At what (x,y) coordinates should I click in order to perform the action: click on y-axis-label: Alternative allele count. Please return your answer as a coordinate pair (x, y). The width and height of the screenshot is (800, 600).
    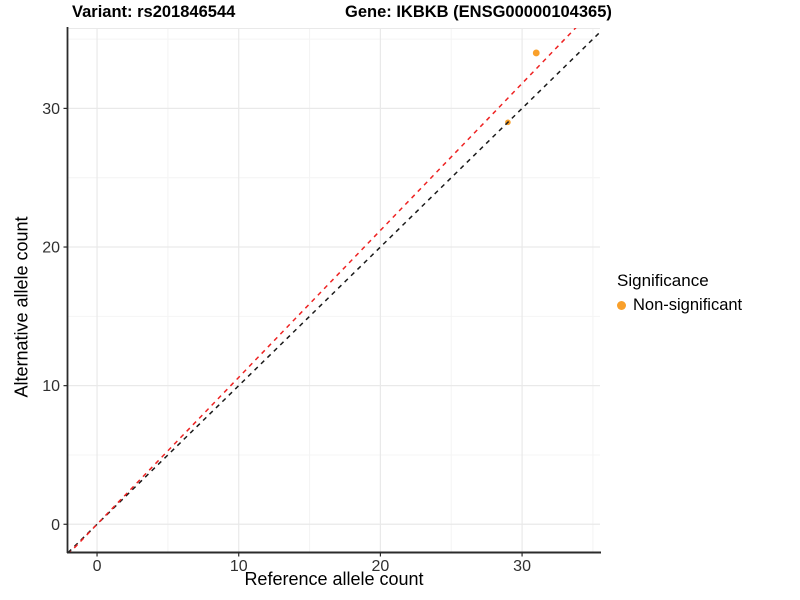
    Looking at the image, I should click on (21, 307).